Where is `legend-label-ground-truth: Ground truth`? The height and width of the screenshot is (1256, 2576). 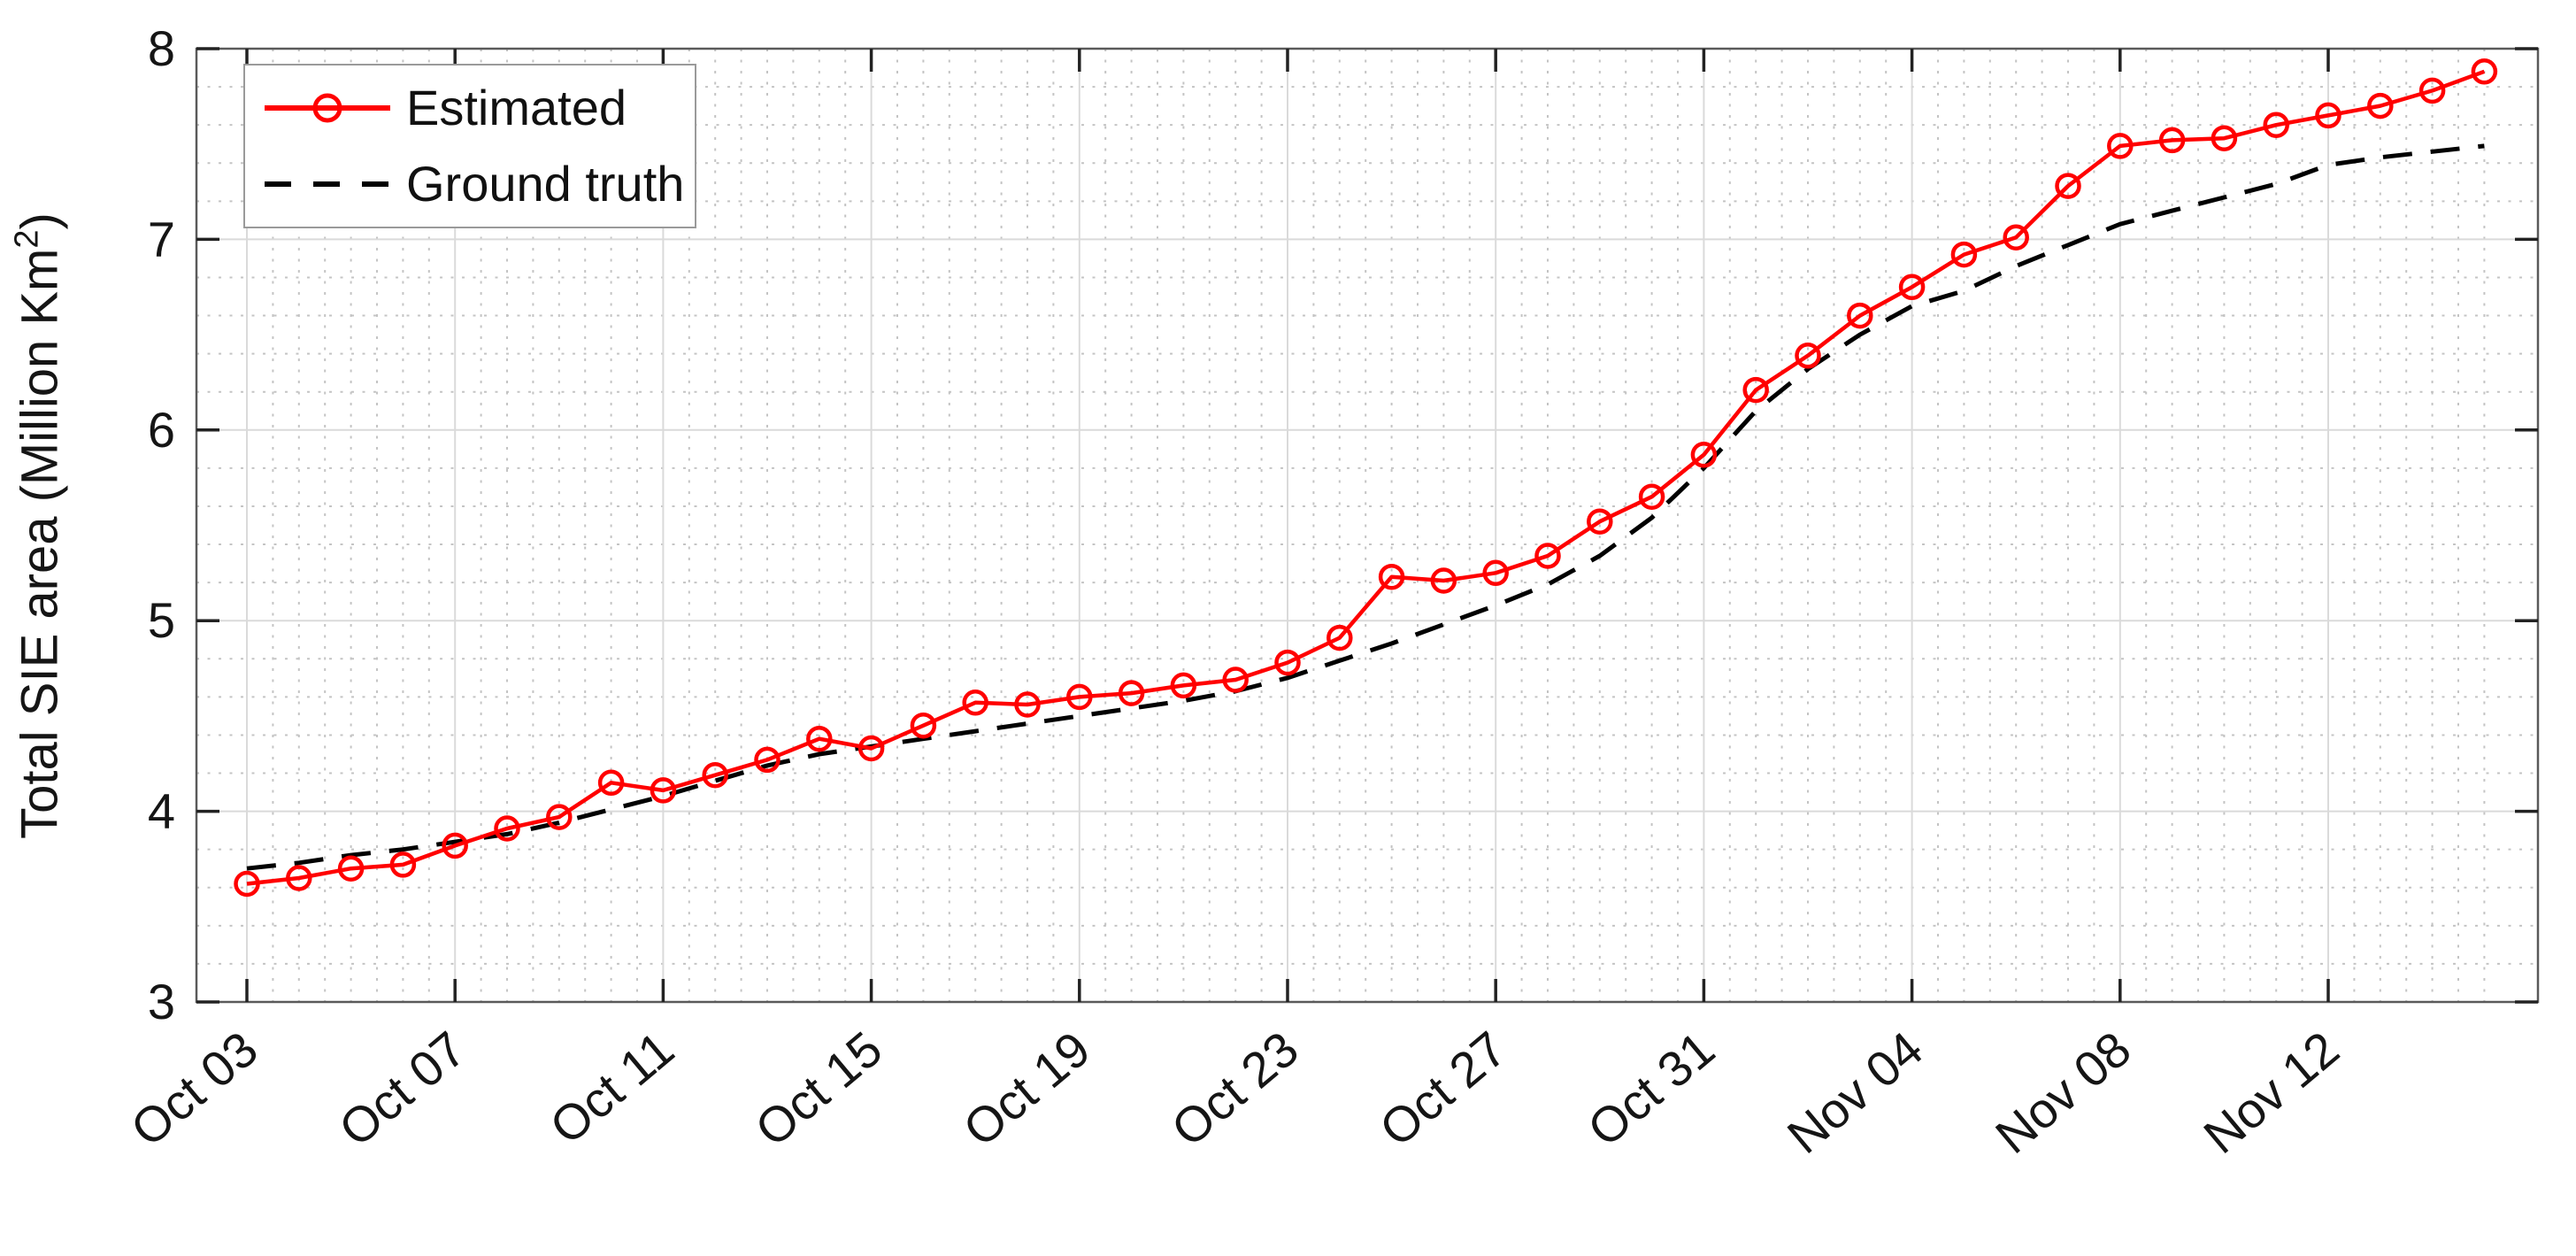 legend-label-ground-truth: Ground truth is located at coordinates (545, 184).